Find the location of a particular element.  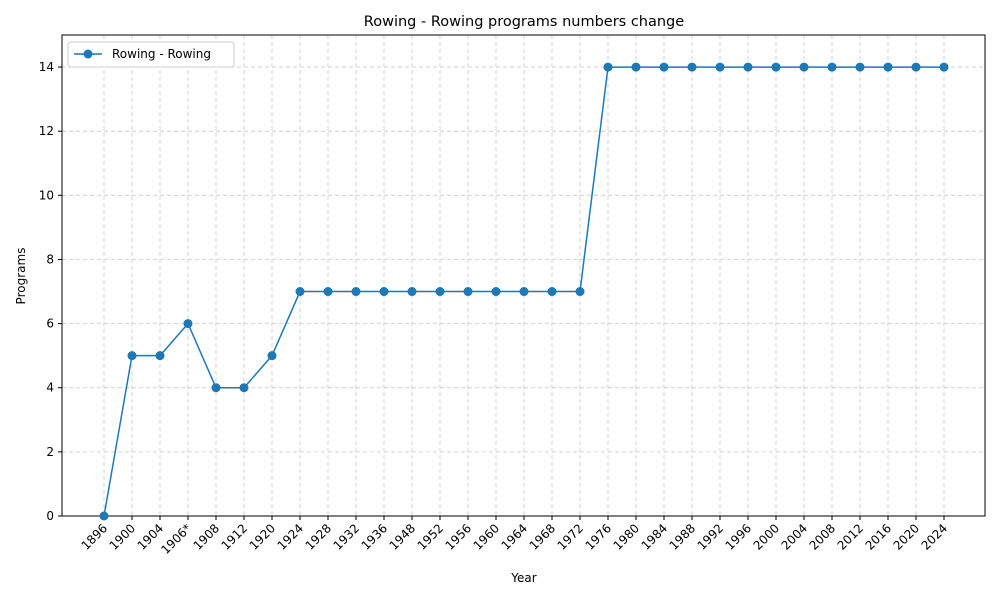

x-tick-label: 1924 is located at coordinates (290, 536).